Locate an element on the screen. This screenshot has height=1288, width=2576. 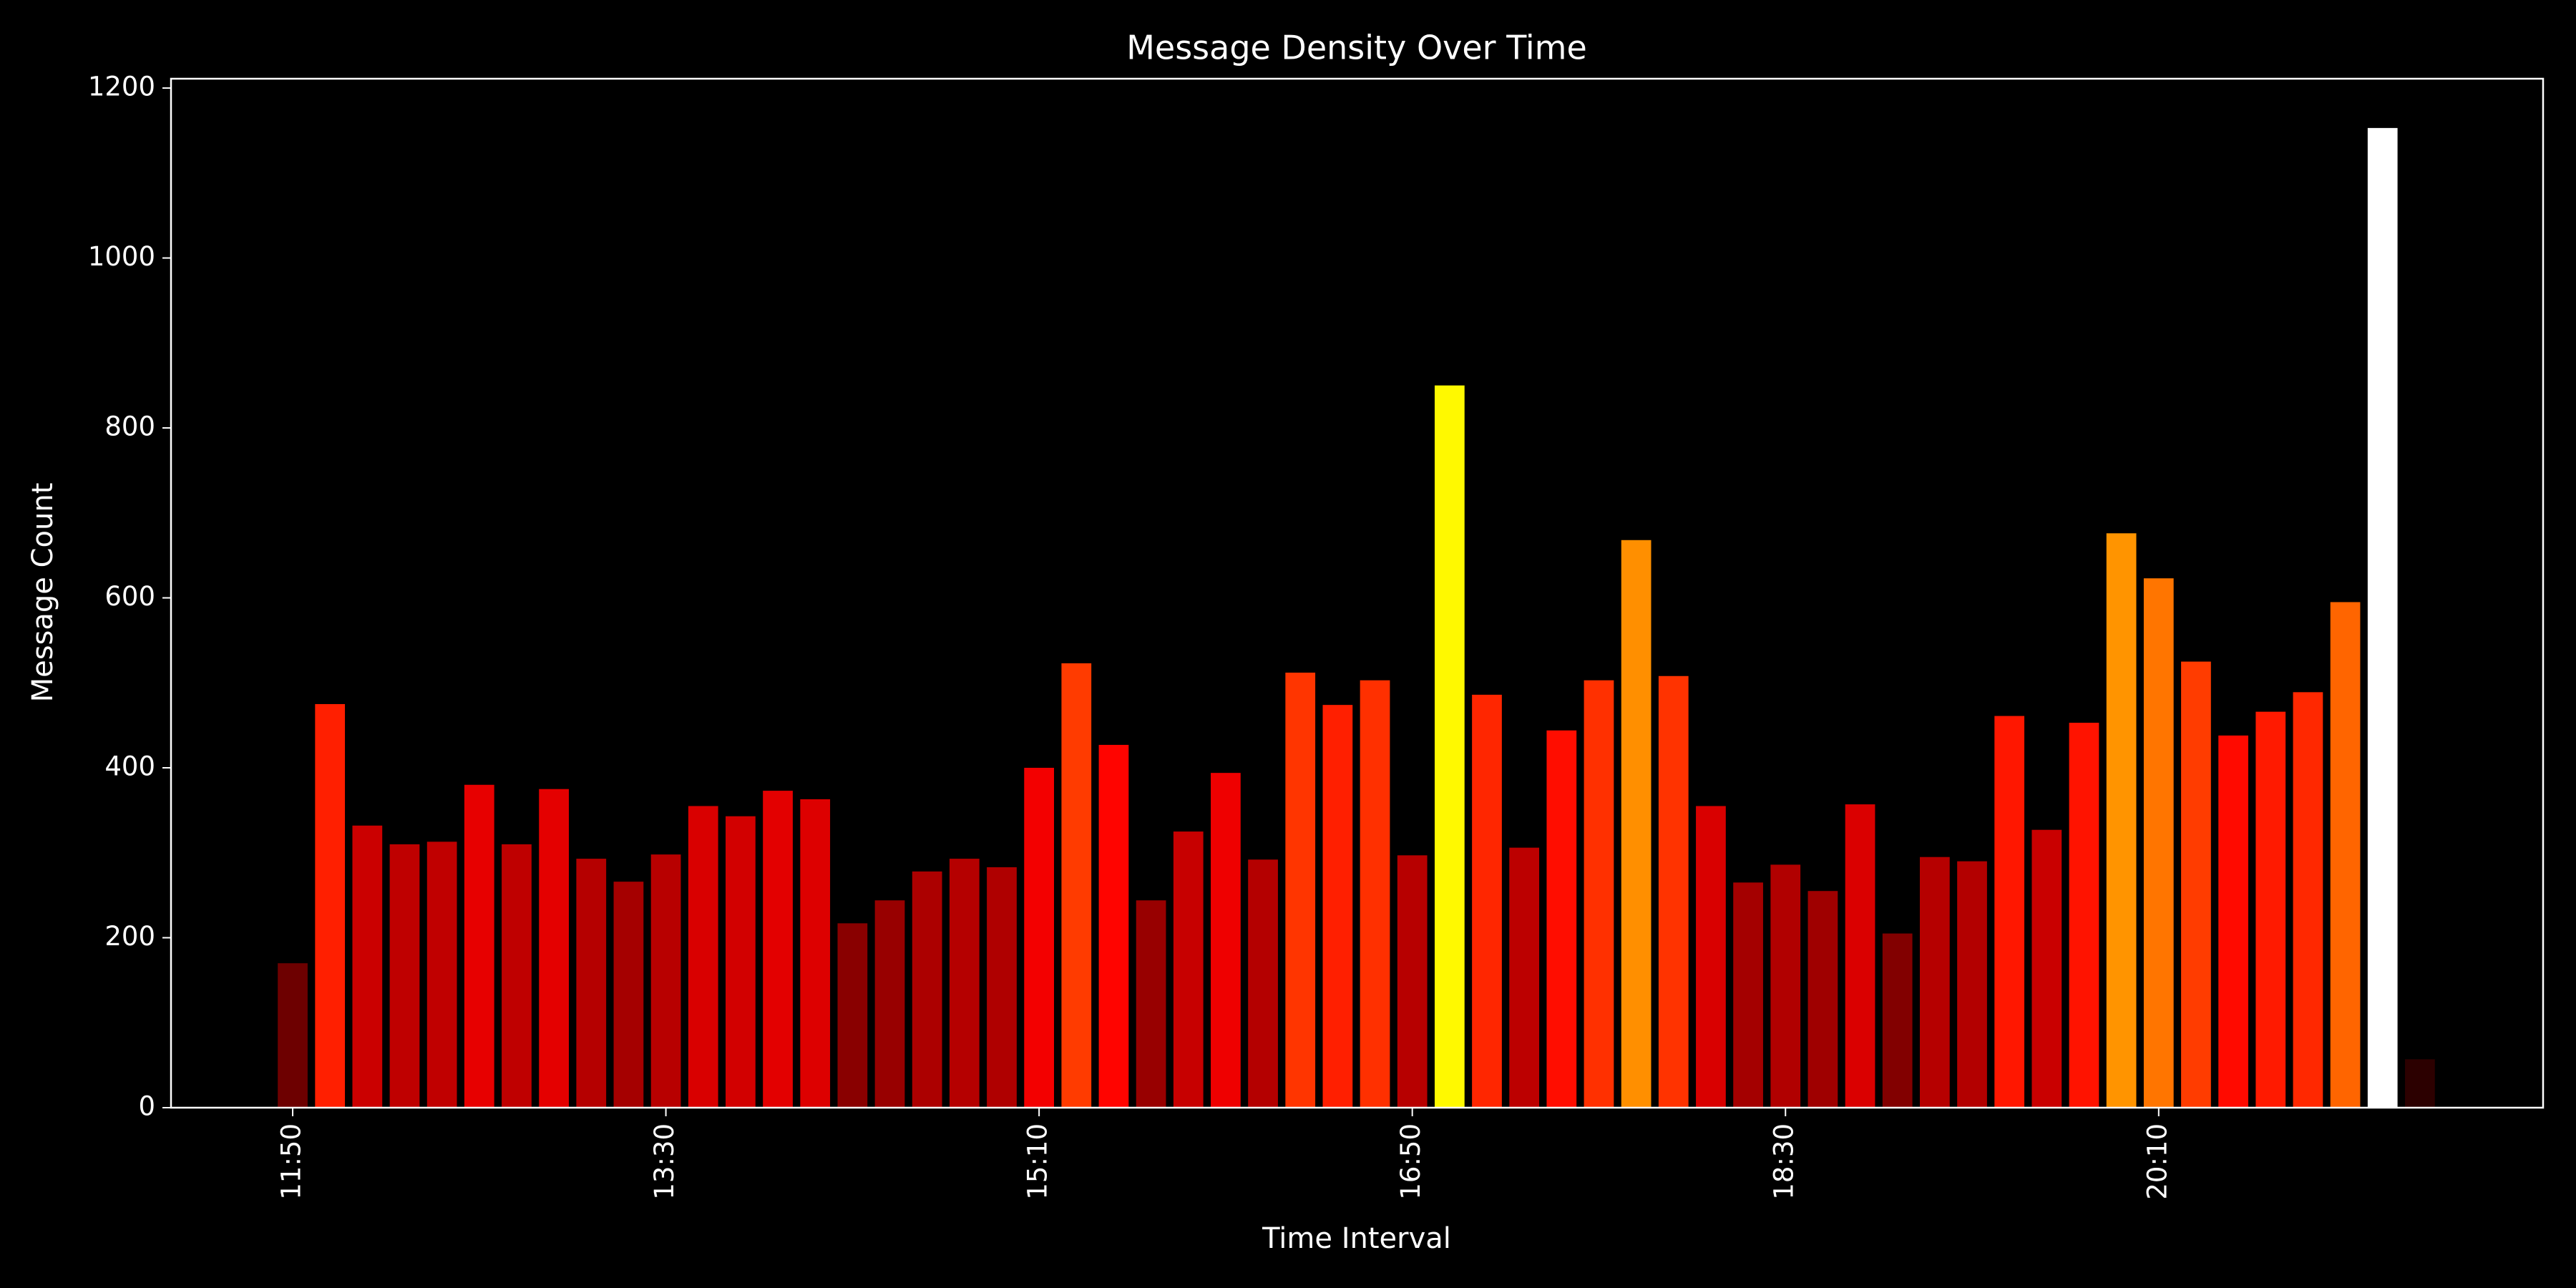
x-tick-label: 15:10 is located at coordinates (1038, 1161).